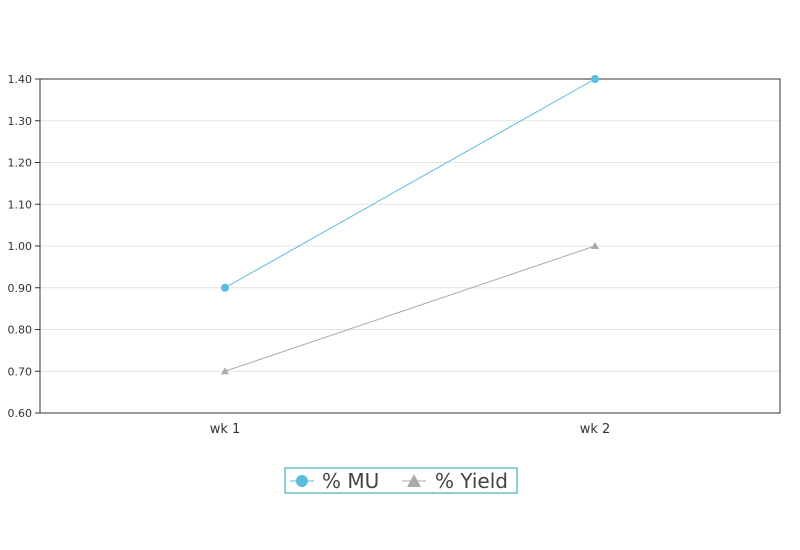  Describe the element at coordinates (20, 288) in the screenshot. I see `y-tick-label: 0.90` at that location.